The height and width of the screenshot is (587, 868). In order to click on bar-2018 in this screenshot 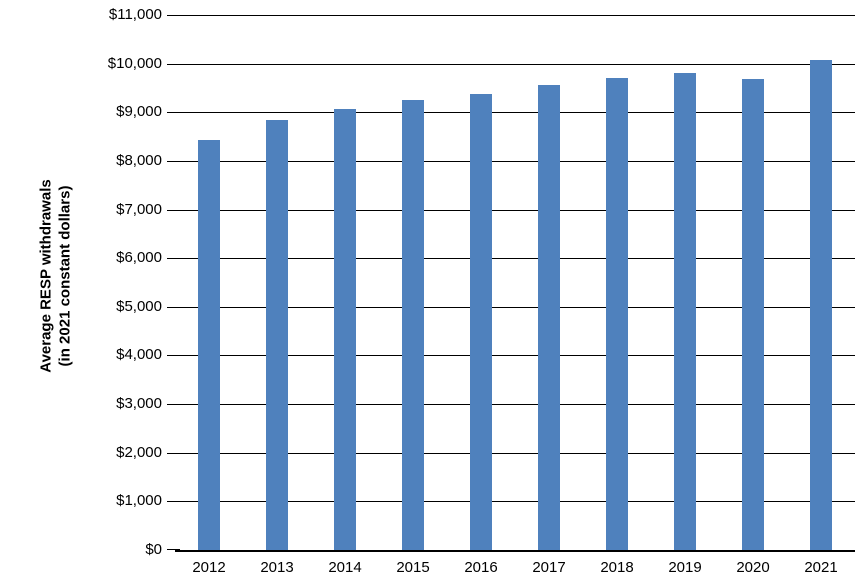, I will do `click(617, 314)`.